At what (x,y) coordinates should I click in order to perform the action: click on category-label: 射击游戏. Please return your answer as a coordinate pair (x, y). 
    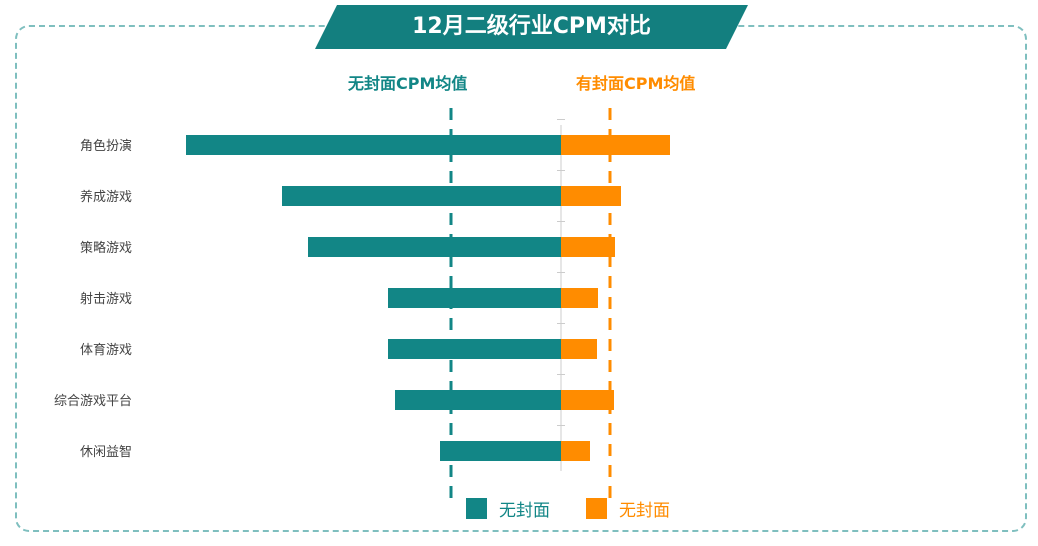
    Looking at the image, I should click on (106, 299).